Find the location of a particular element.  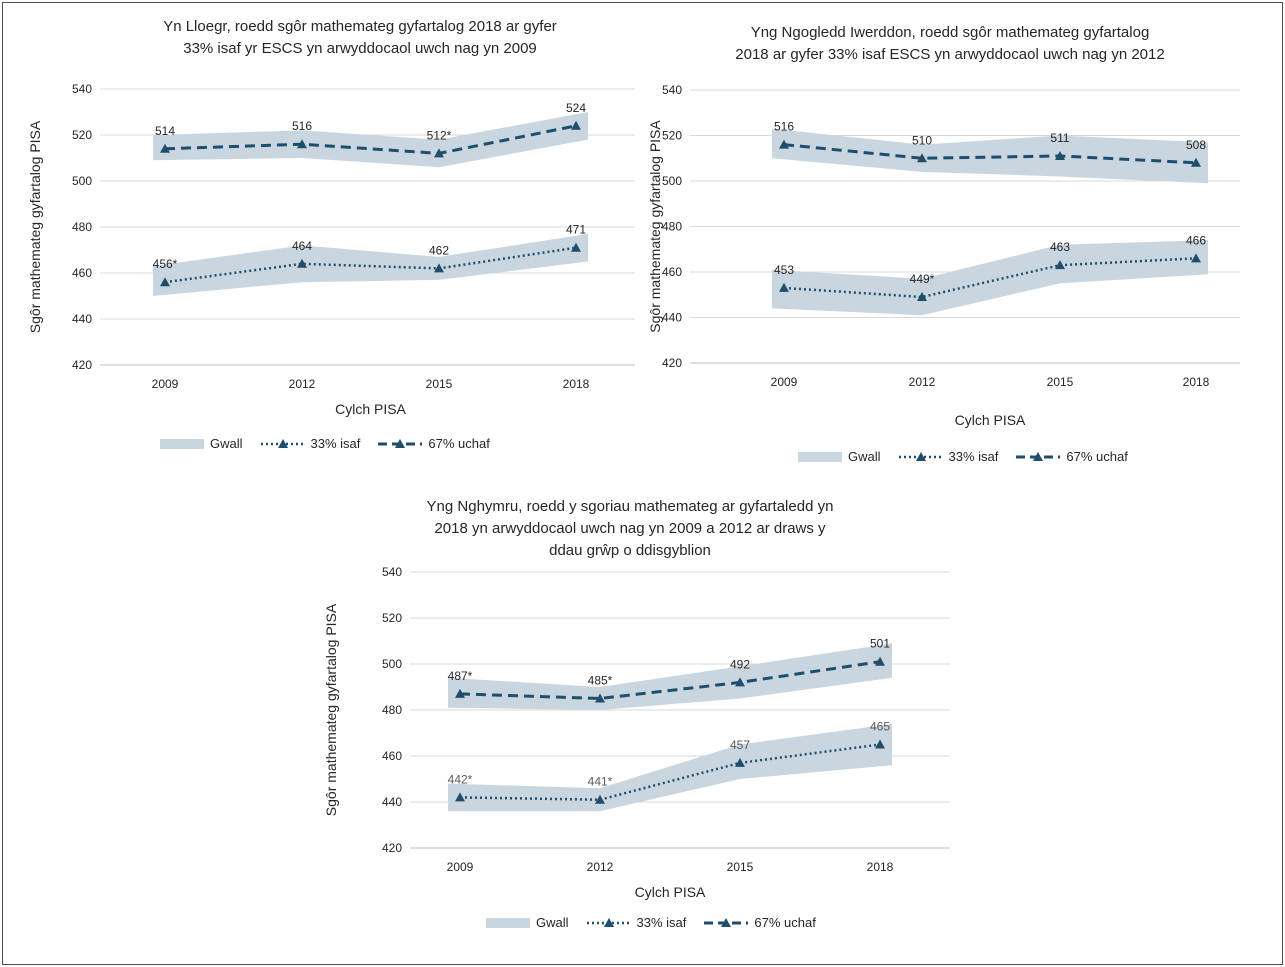

data-label: 501 is located at coordinates (880, 644).